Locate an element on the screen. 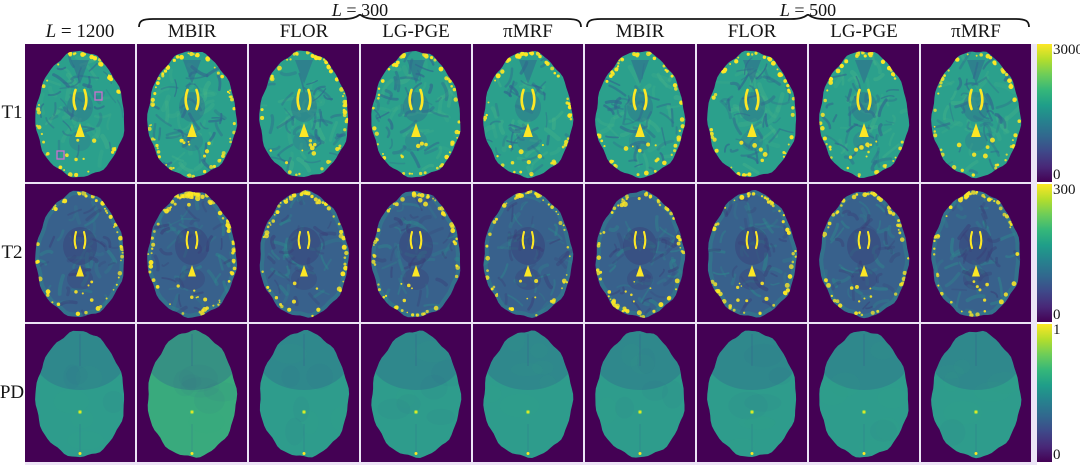  column-header-l1200: L = 1200 is located at coordinates (80, 32).